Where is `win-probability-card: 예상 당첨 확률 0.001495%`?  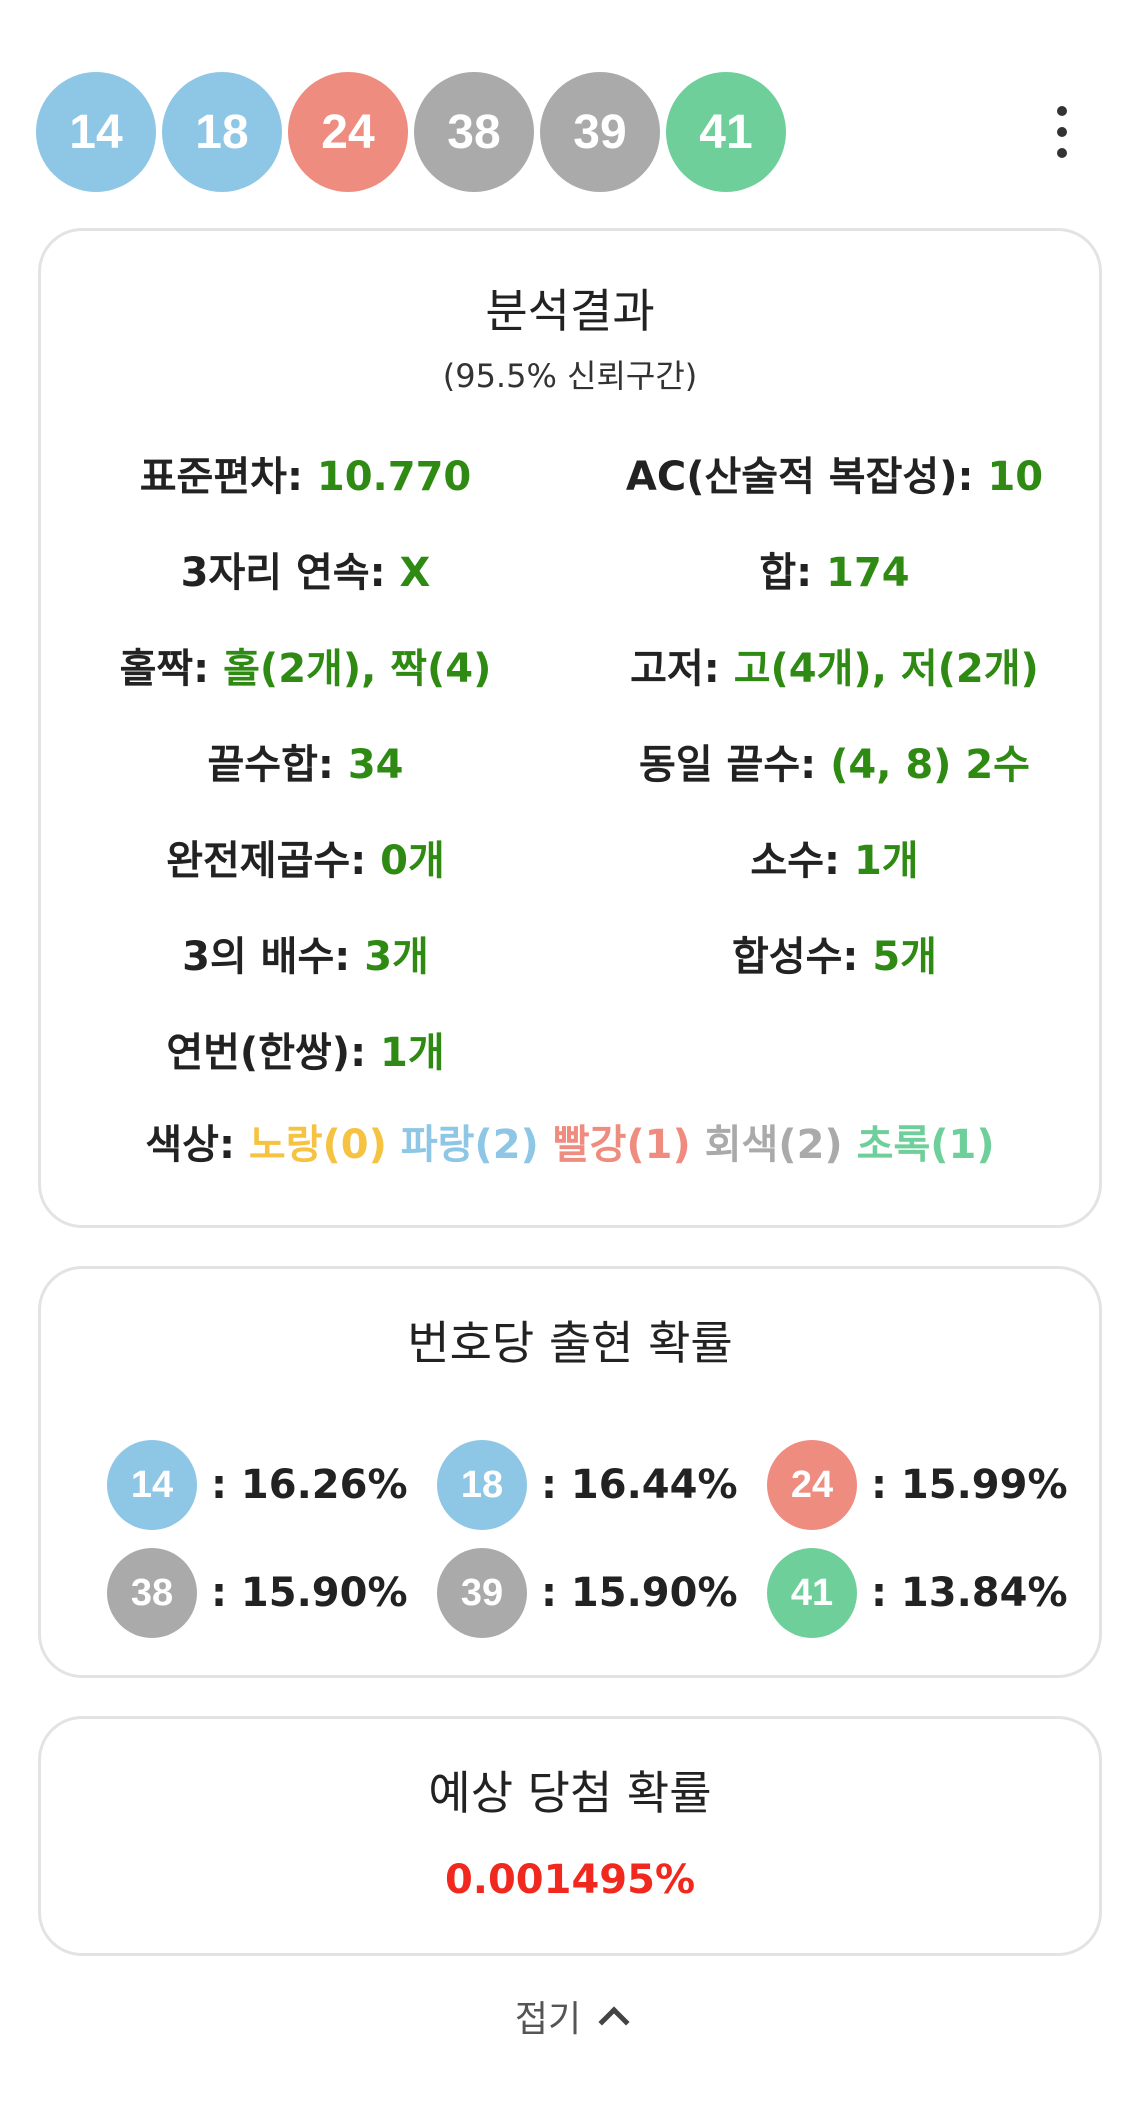
win-probability-card: 예상 당첨 확률 0.001495% is located at coordinates (570, 1836).